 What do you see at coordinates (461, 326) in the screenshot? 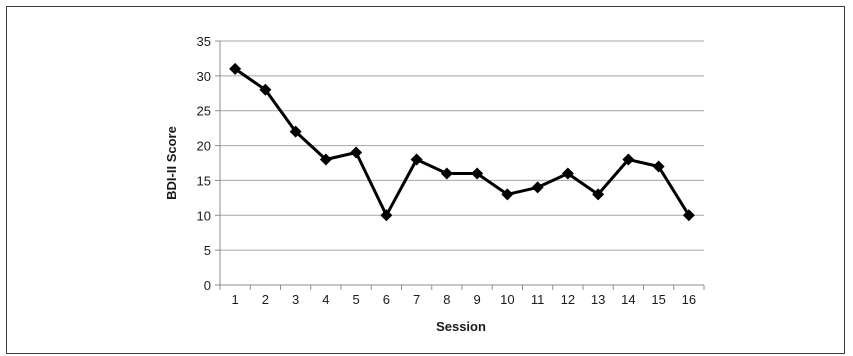
I see `x-axis-title: Session` at bounding box center [461, 326].